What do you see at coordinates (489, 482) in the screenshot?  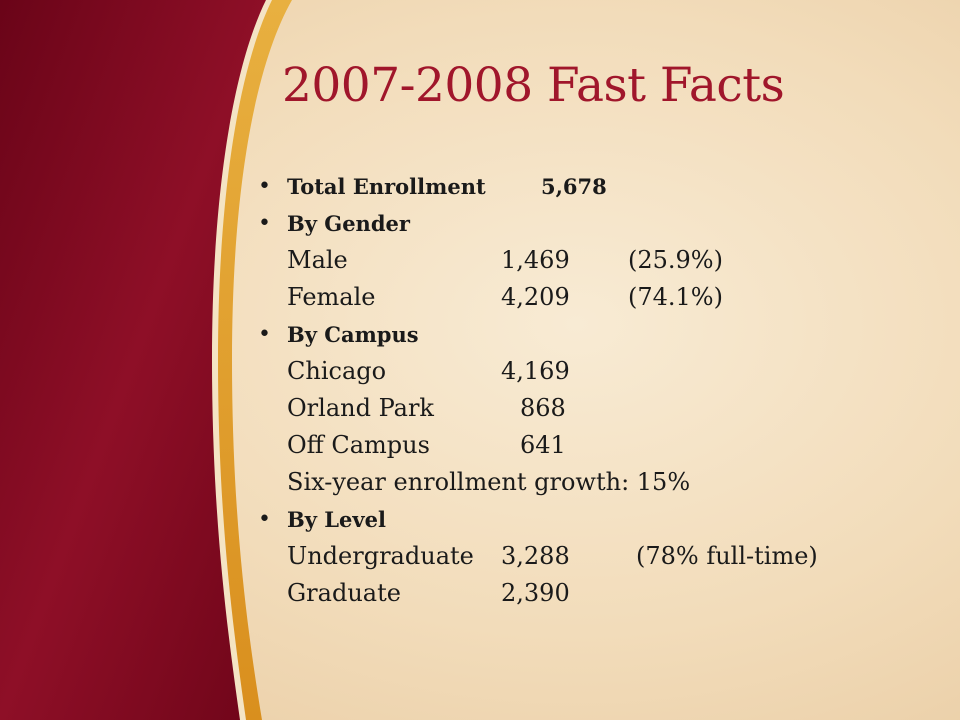 I see `campus-growth-text: Six-year enrollment growth: 15%` at bounding box center [489, 482].